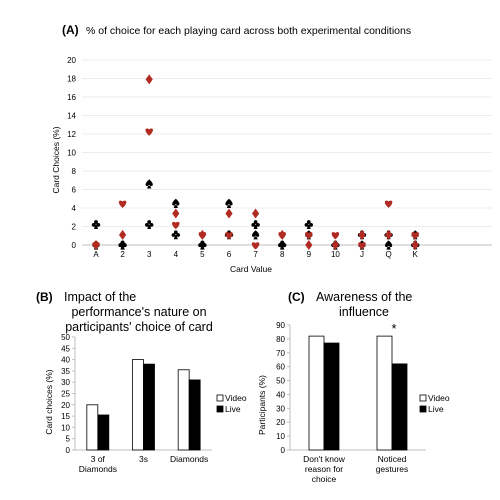 This screenshot has width=500, height=500. Describe the element at coordinates (98, 464) in the screenshot. I see `x-category-label: 3 of Diamonds` at that location.